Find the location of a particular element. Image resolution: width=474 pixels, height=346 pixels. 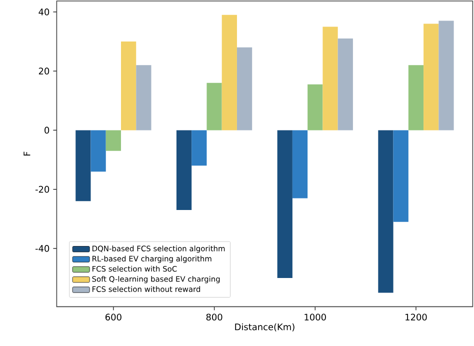

x-tick-label: 1000 is located at coordinates (315, 317).